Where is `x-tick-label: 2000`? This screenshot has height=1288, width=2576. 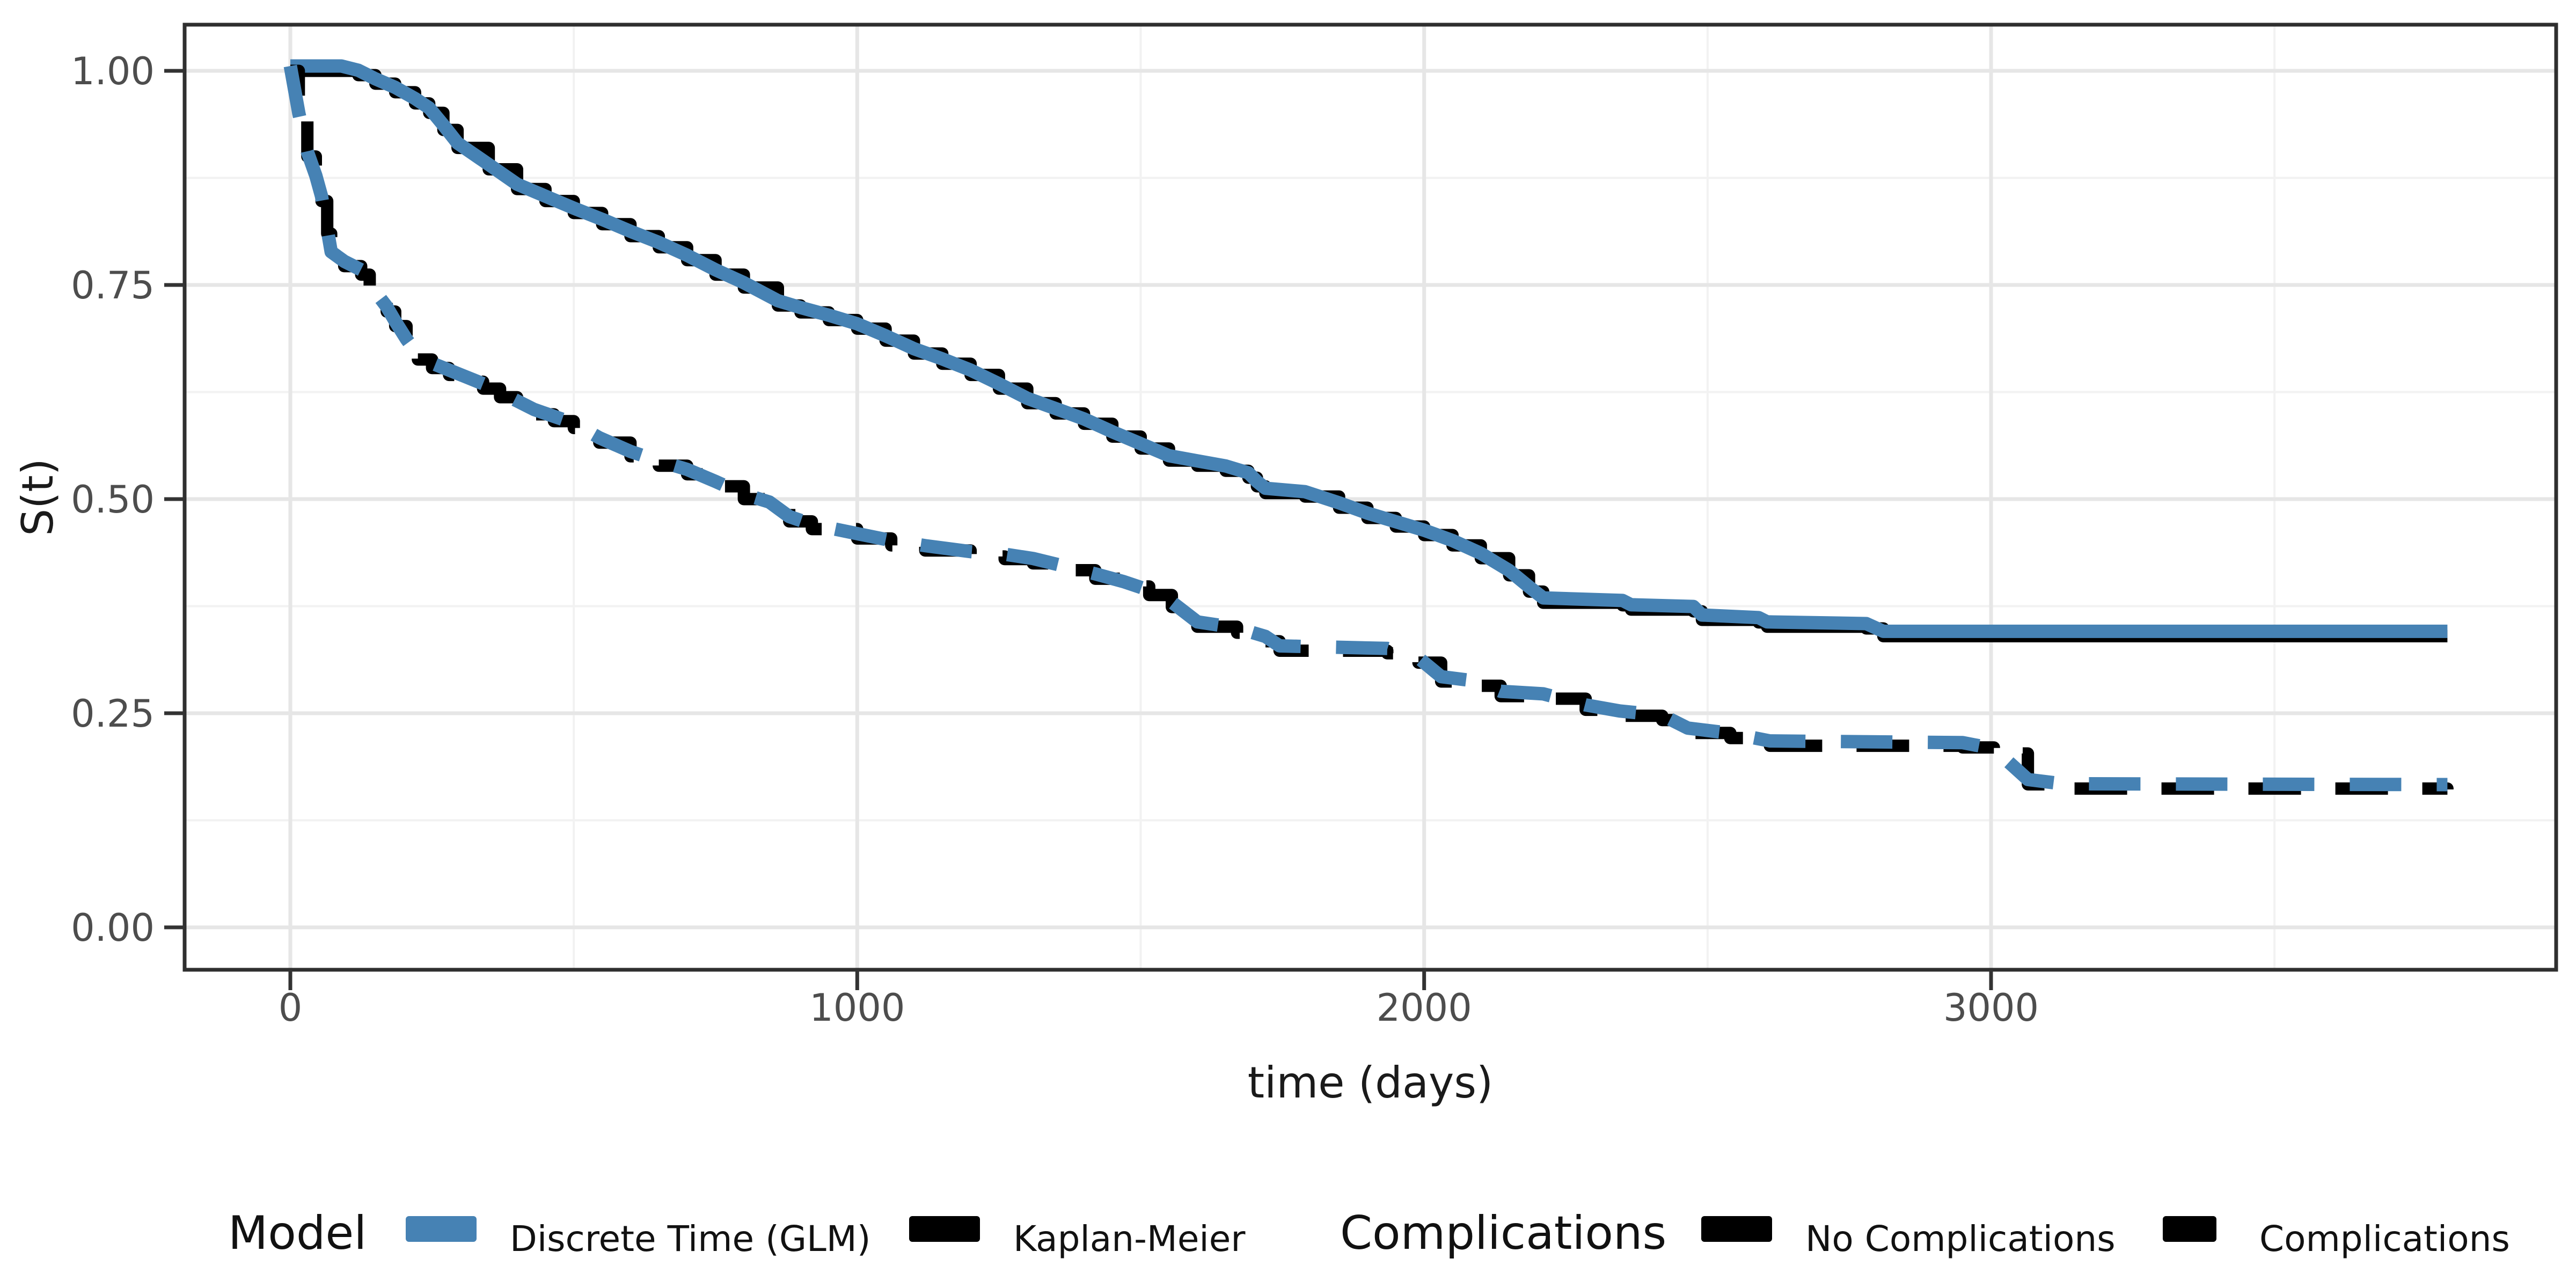
x-tick-label: 2000 is located at coordinates (1424, 1008).